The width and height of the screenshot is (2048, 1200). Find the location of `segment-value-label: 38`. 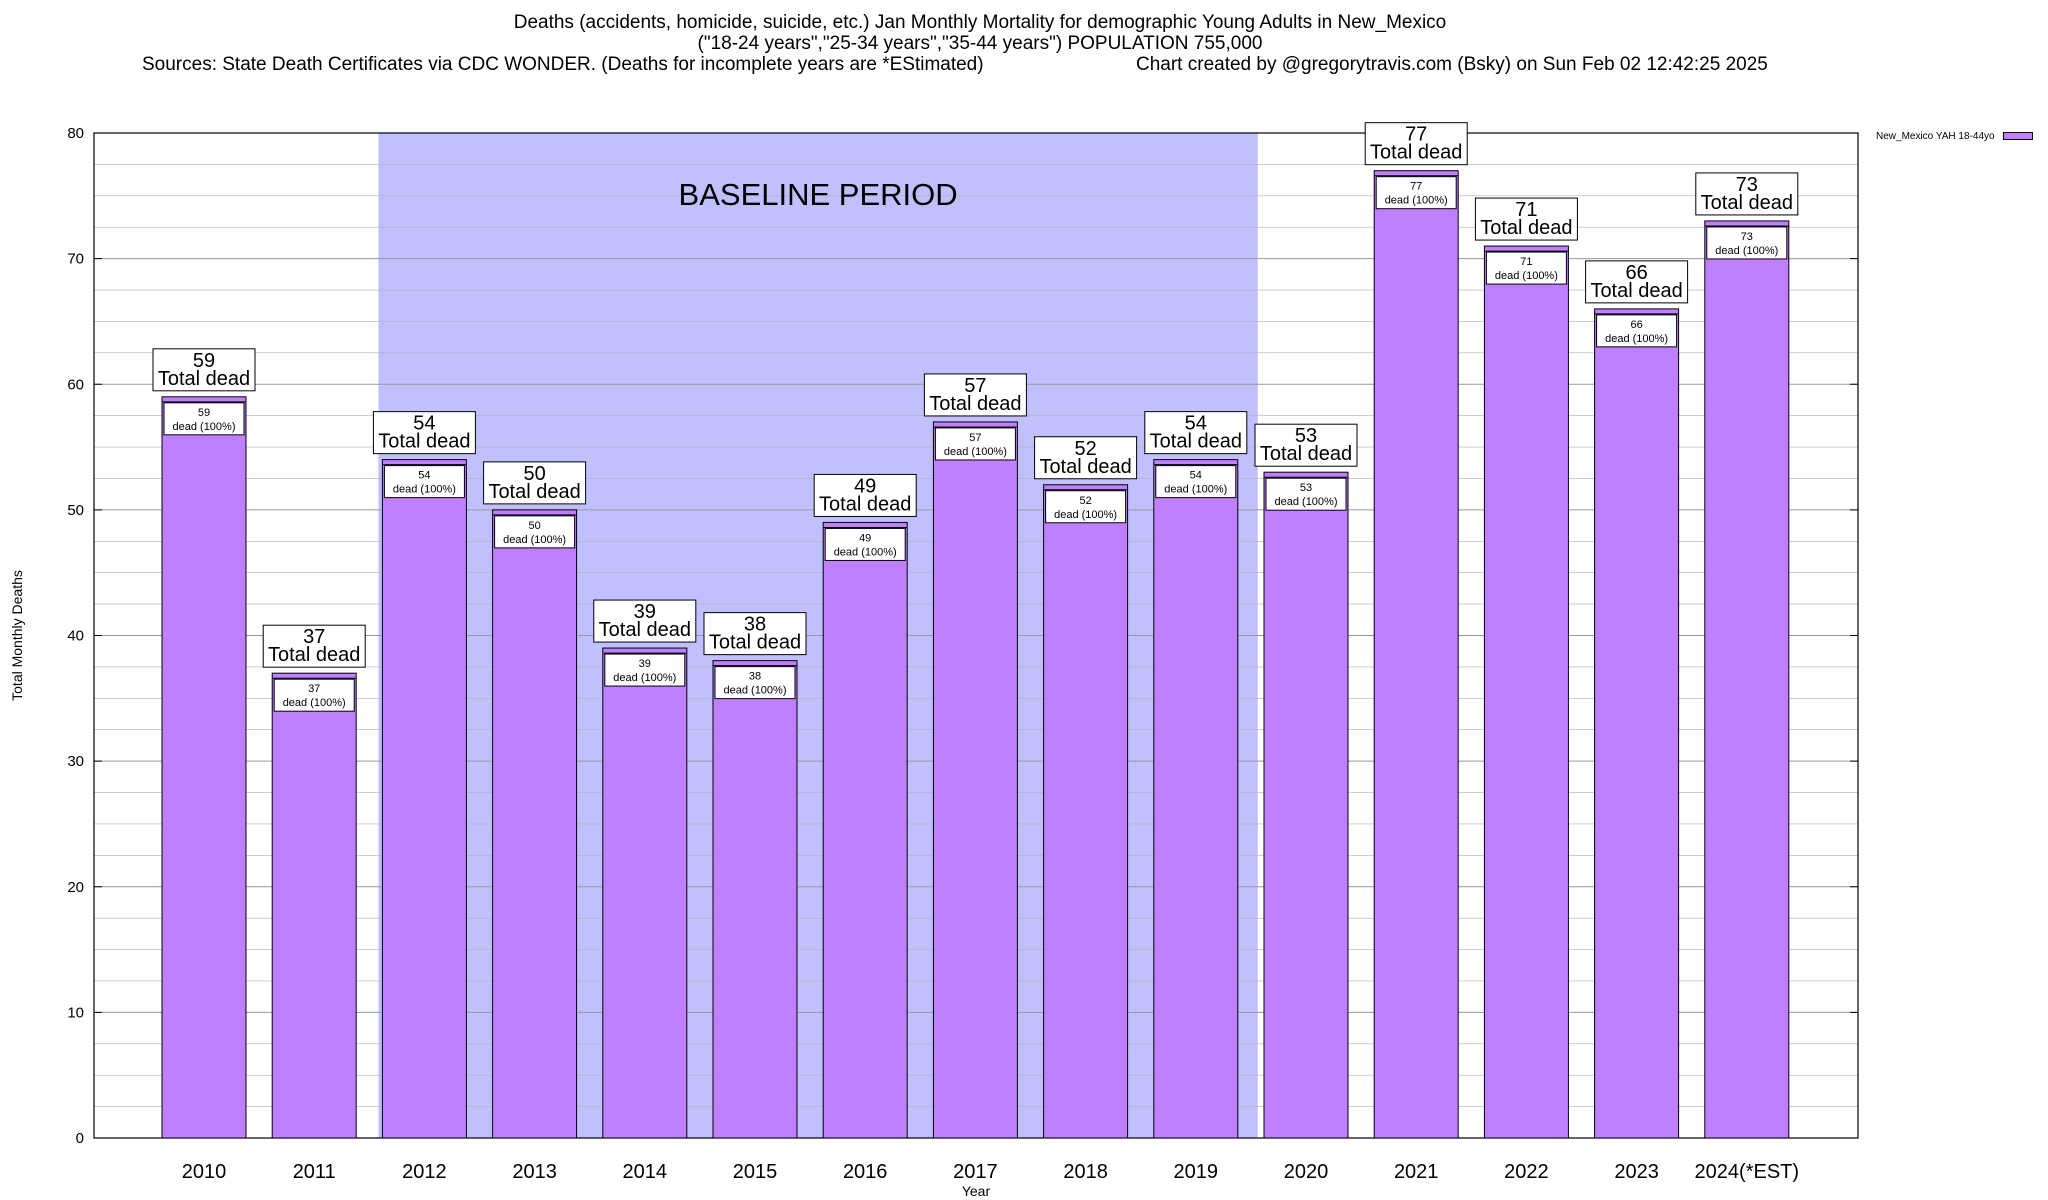

segment-value-label: 38 is located at coordinates (755, 677).